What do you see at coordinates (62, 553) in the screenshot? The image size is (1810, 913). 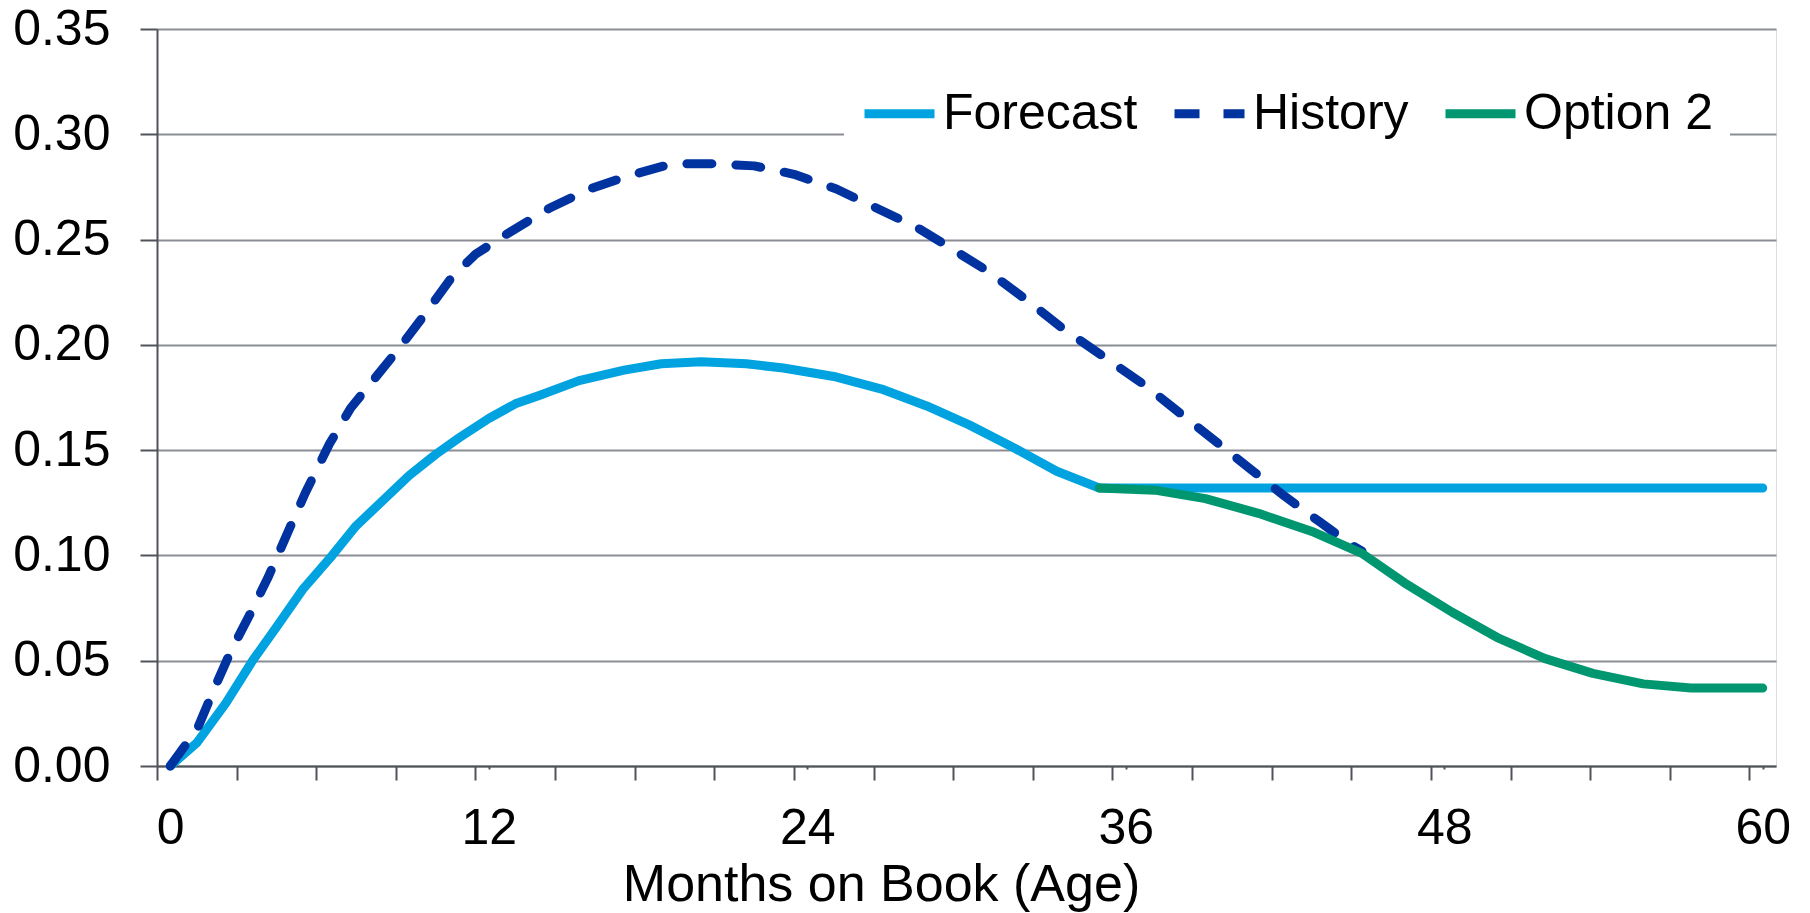 I see `y-tick-label: 0.10` at bounding box center [62, 553].